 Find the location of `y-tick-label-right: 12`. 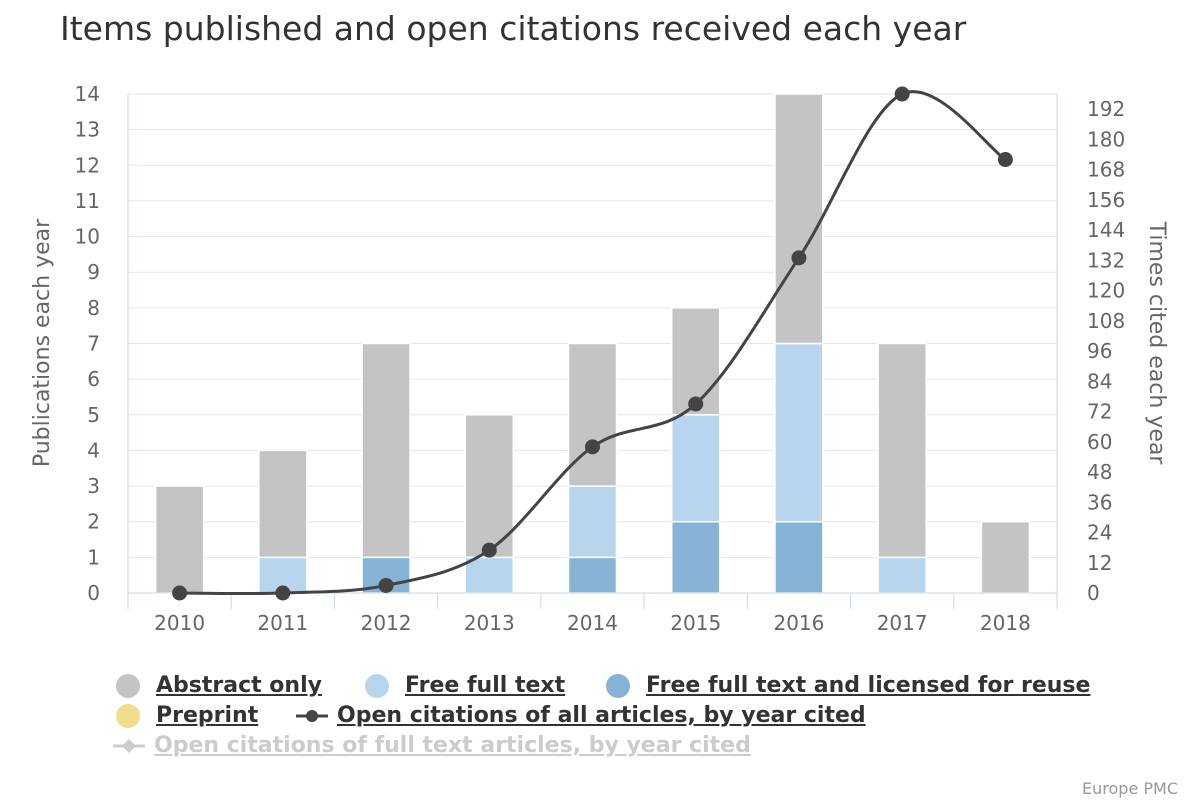

y-tick-label-right: 12 is located at coordinates (1099, 563).